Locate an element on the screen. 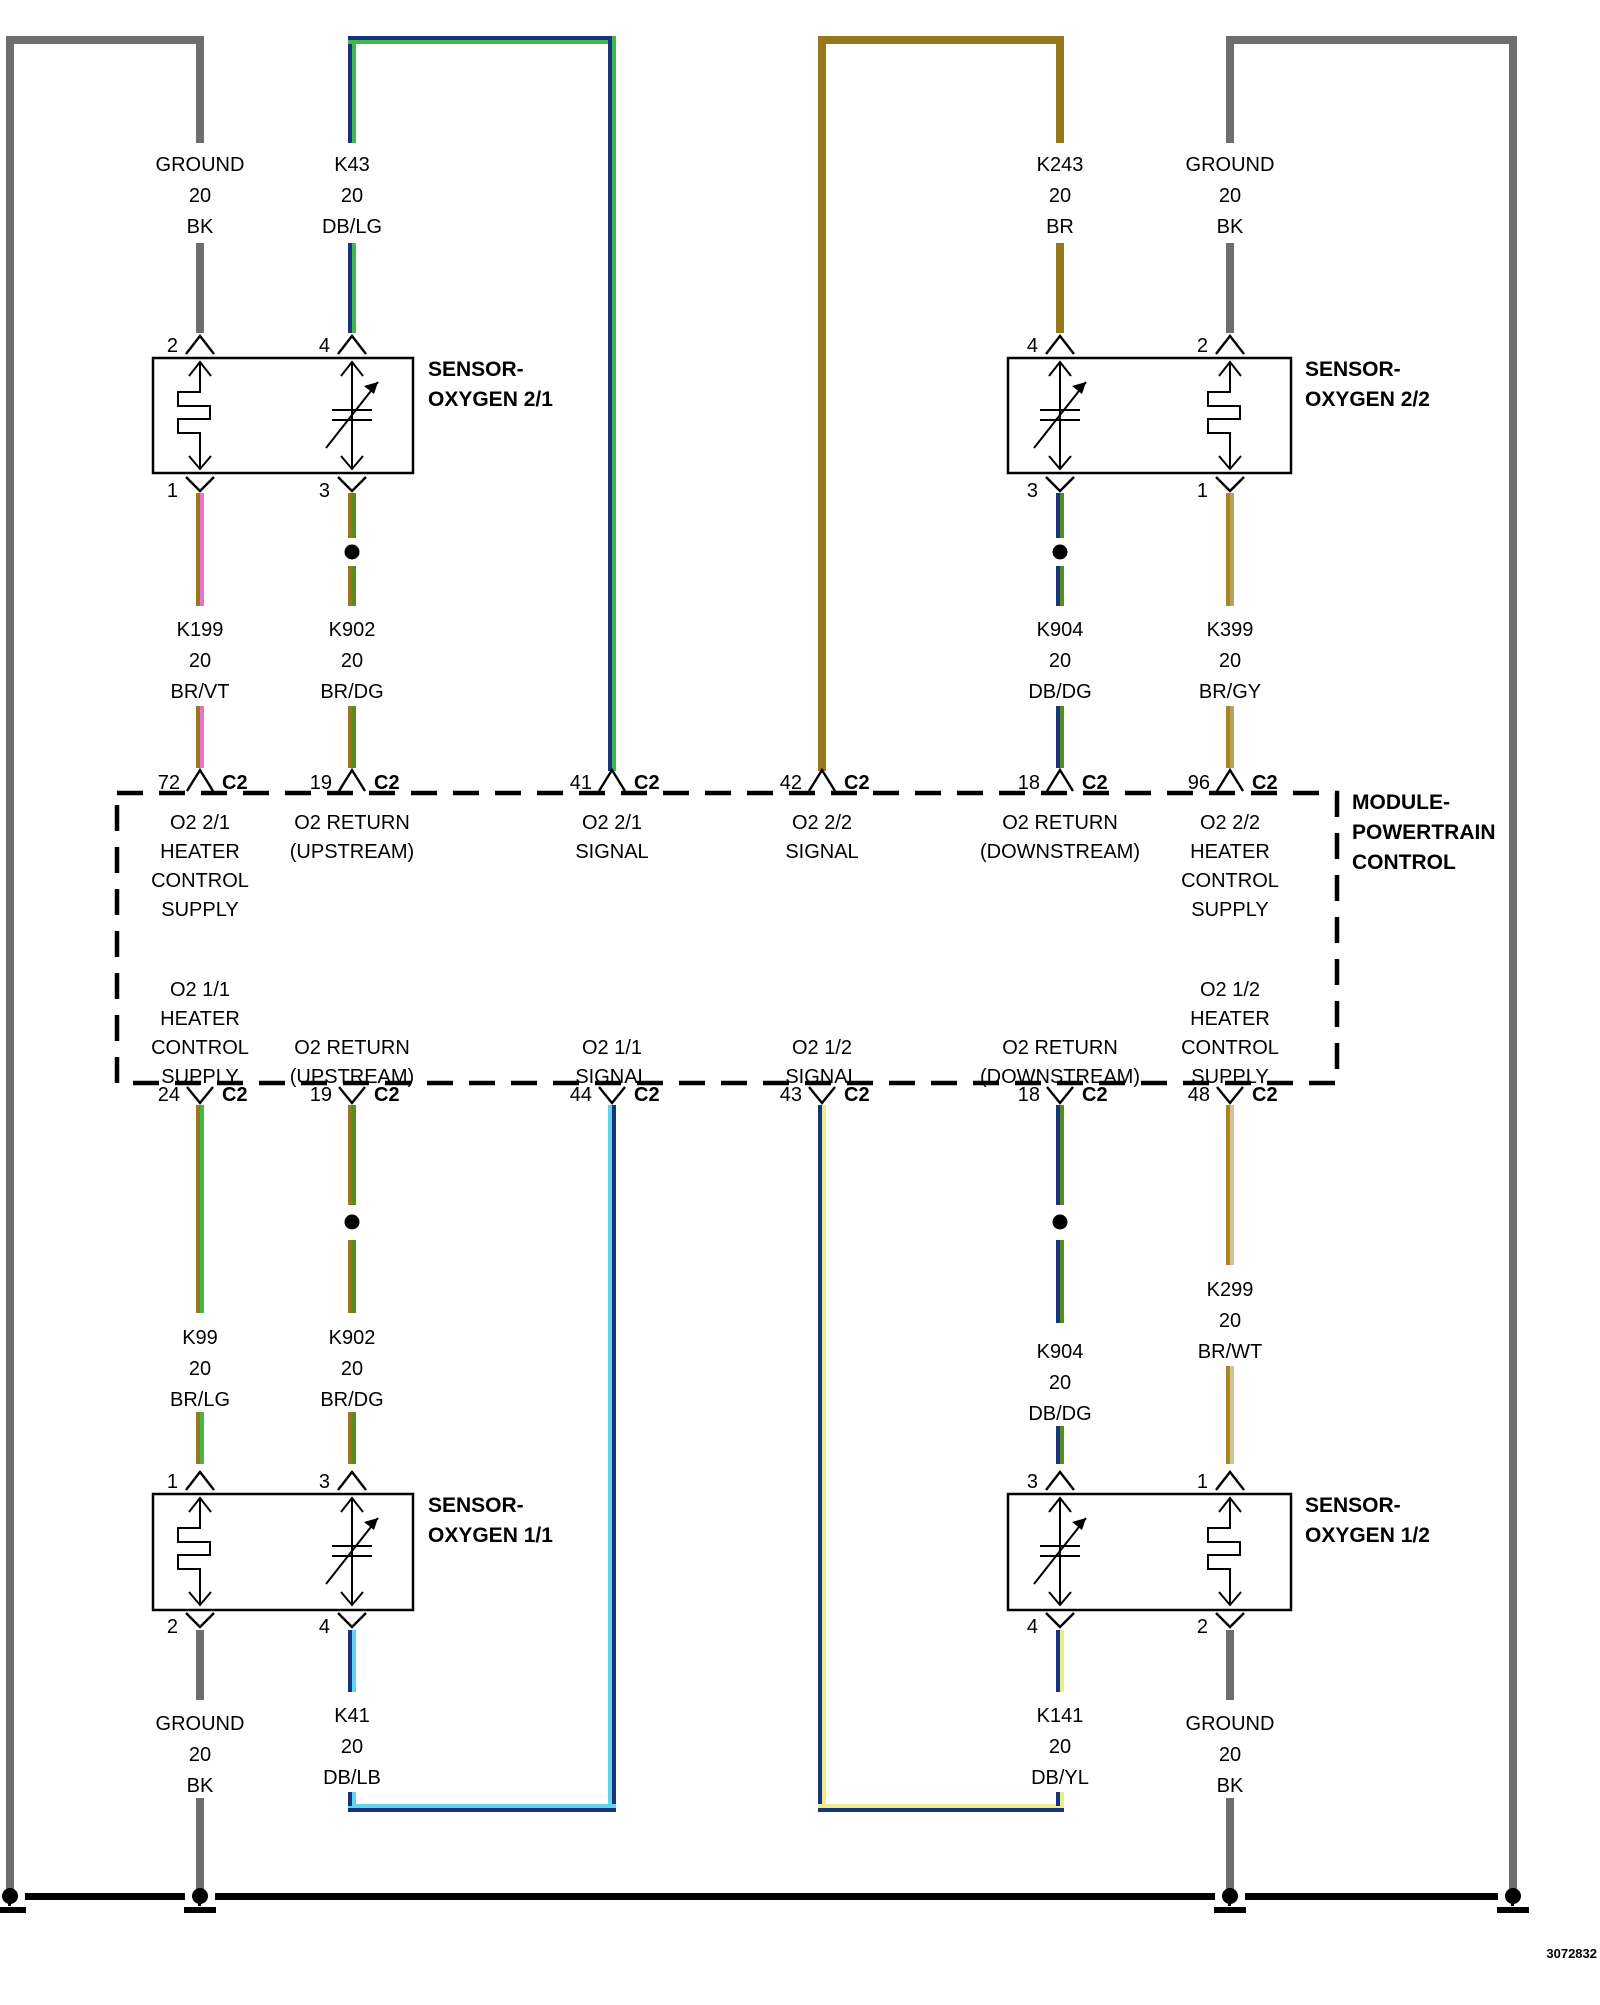 The image size is (1600, 2005). wire-label-ground-s22: GROUND 20 BK is located at coordinates (1230, 196).